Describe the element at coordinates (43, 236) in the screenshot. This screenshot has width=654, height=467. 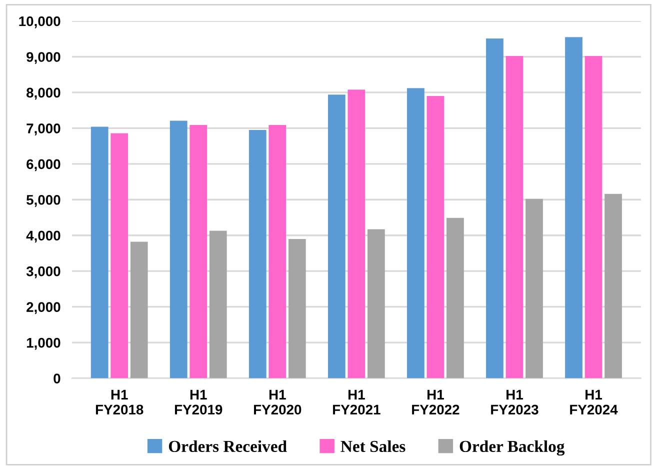
I see `y-tick-label: 4,000` at that location.